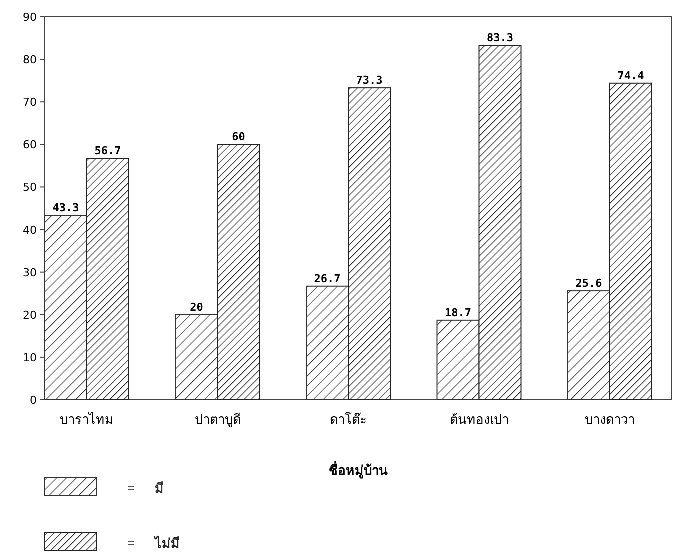 Image resolution: width=682 pixels, height=557 pixels. What do you see at coordinates (30, 145) in the screenshot?
I see `y-tick-label: 60` at bounding box center [30, 145].